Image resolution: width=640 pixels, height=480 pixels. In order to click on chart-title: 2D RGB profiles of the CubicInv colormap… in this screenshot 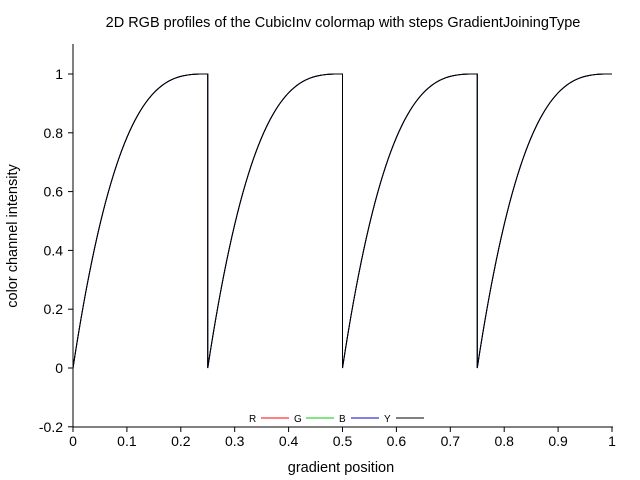, I will do `click(343, 23)`.